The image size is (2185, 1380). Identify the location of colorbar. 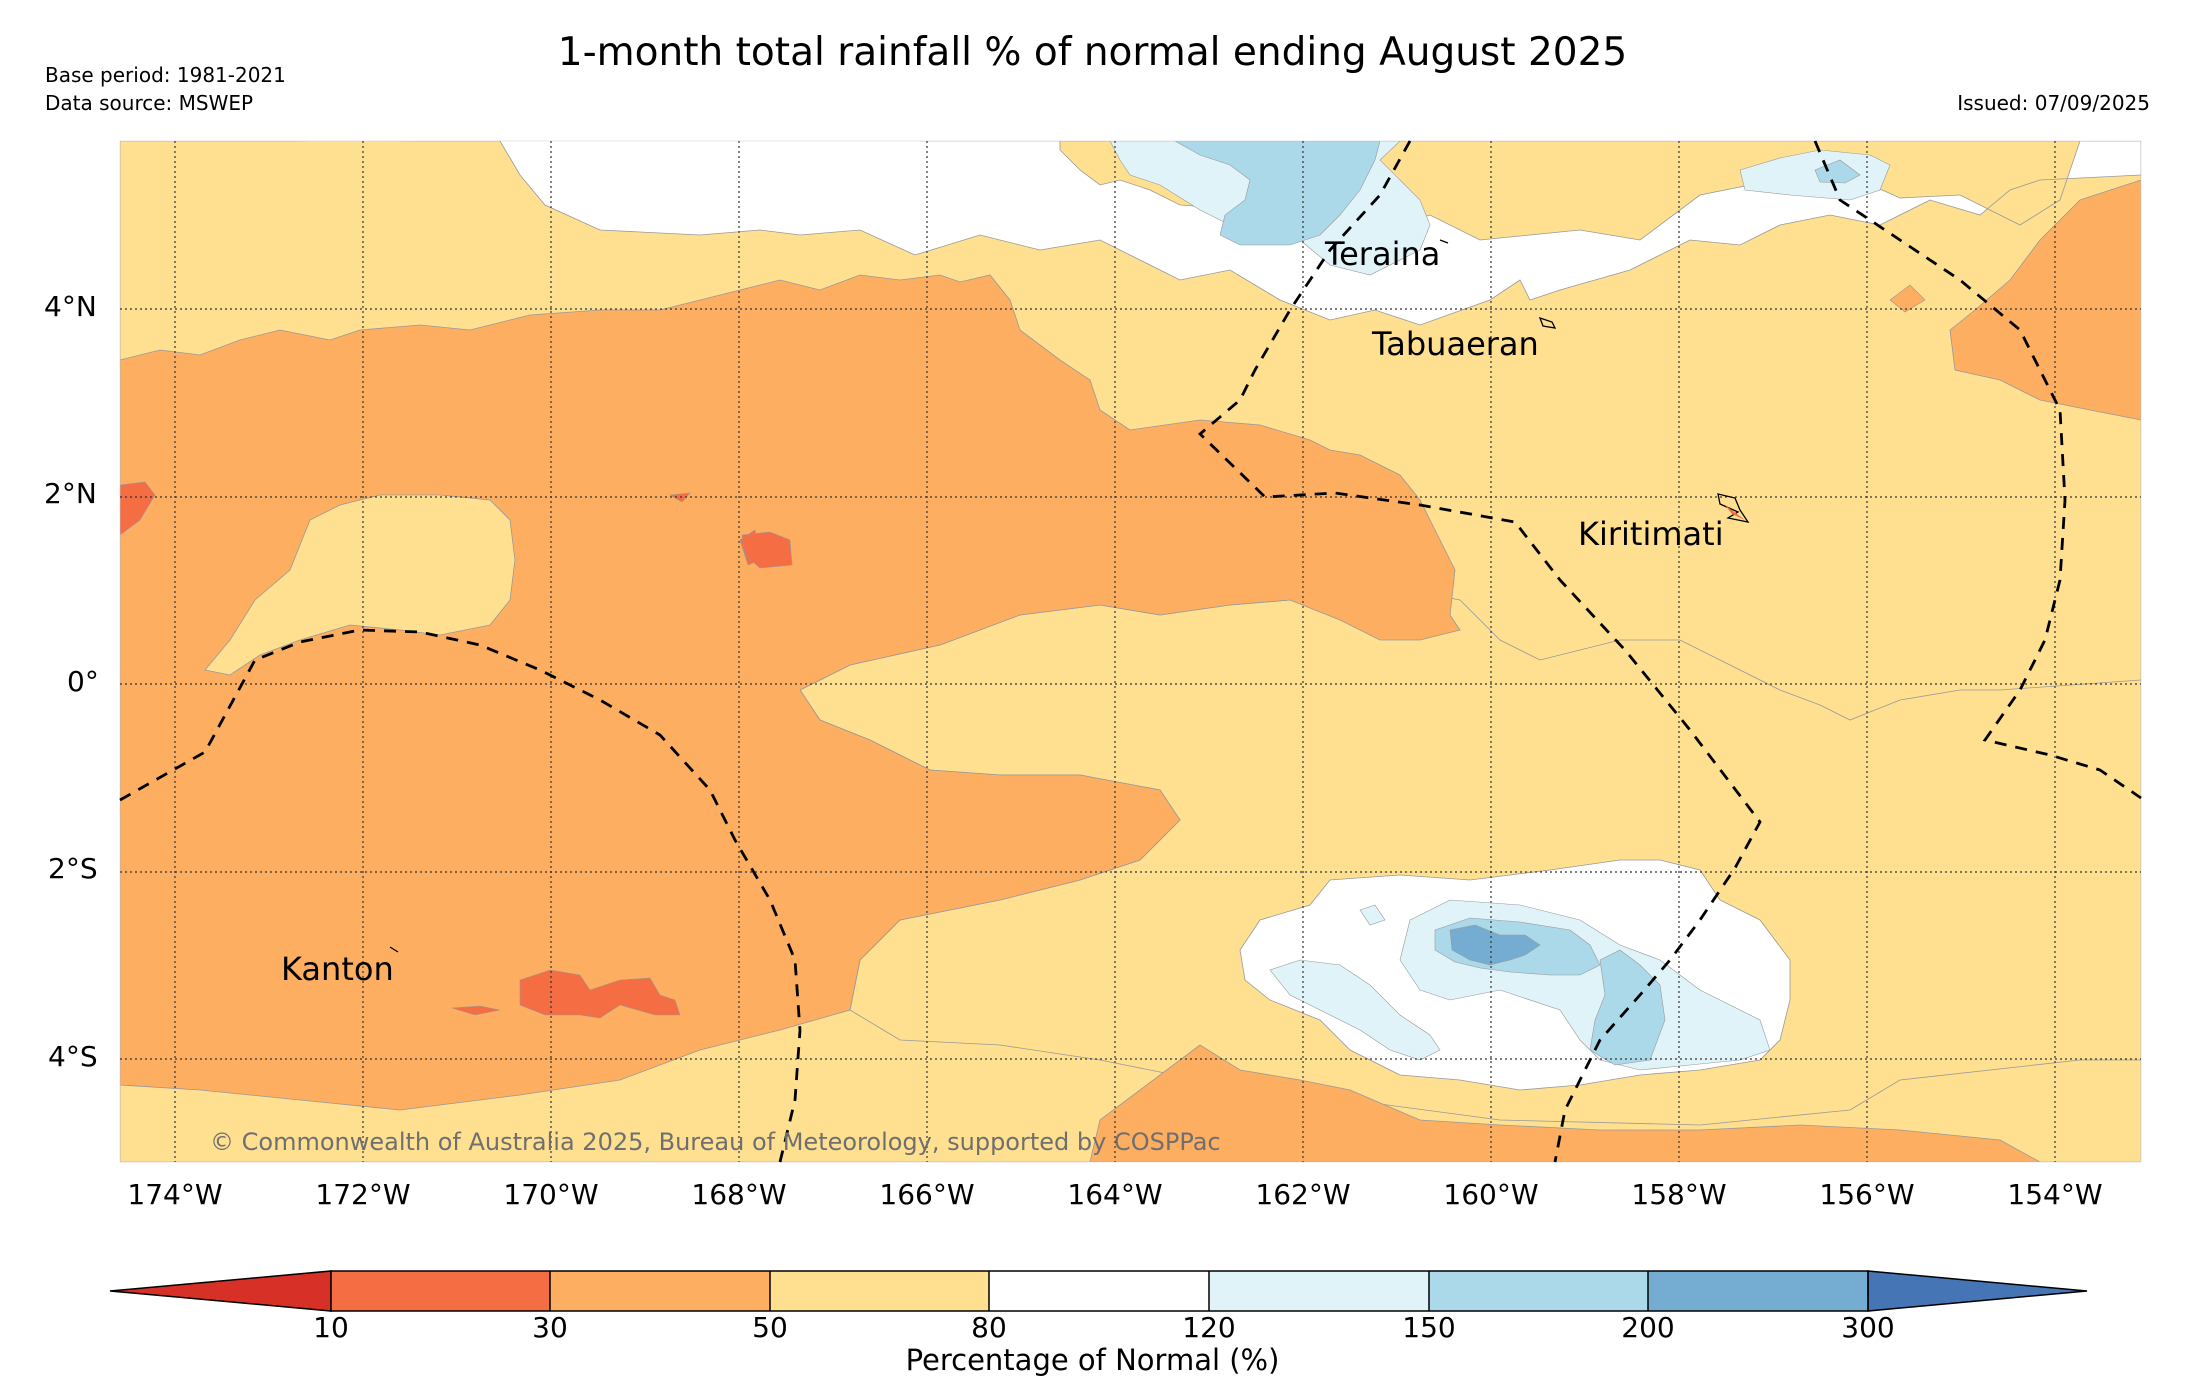
(1098, 1291).